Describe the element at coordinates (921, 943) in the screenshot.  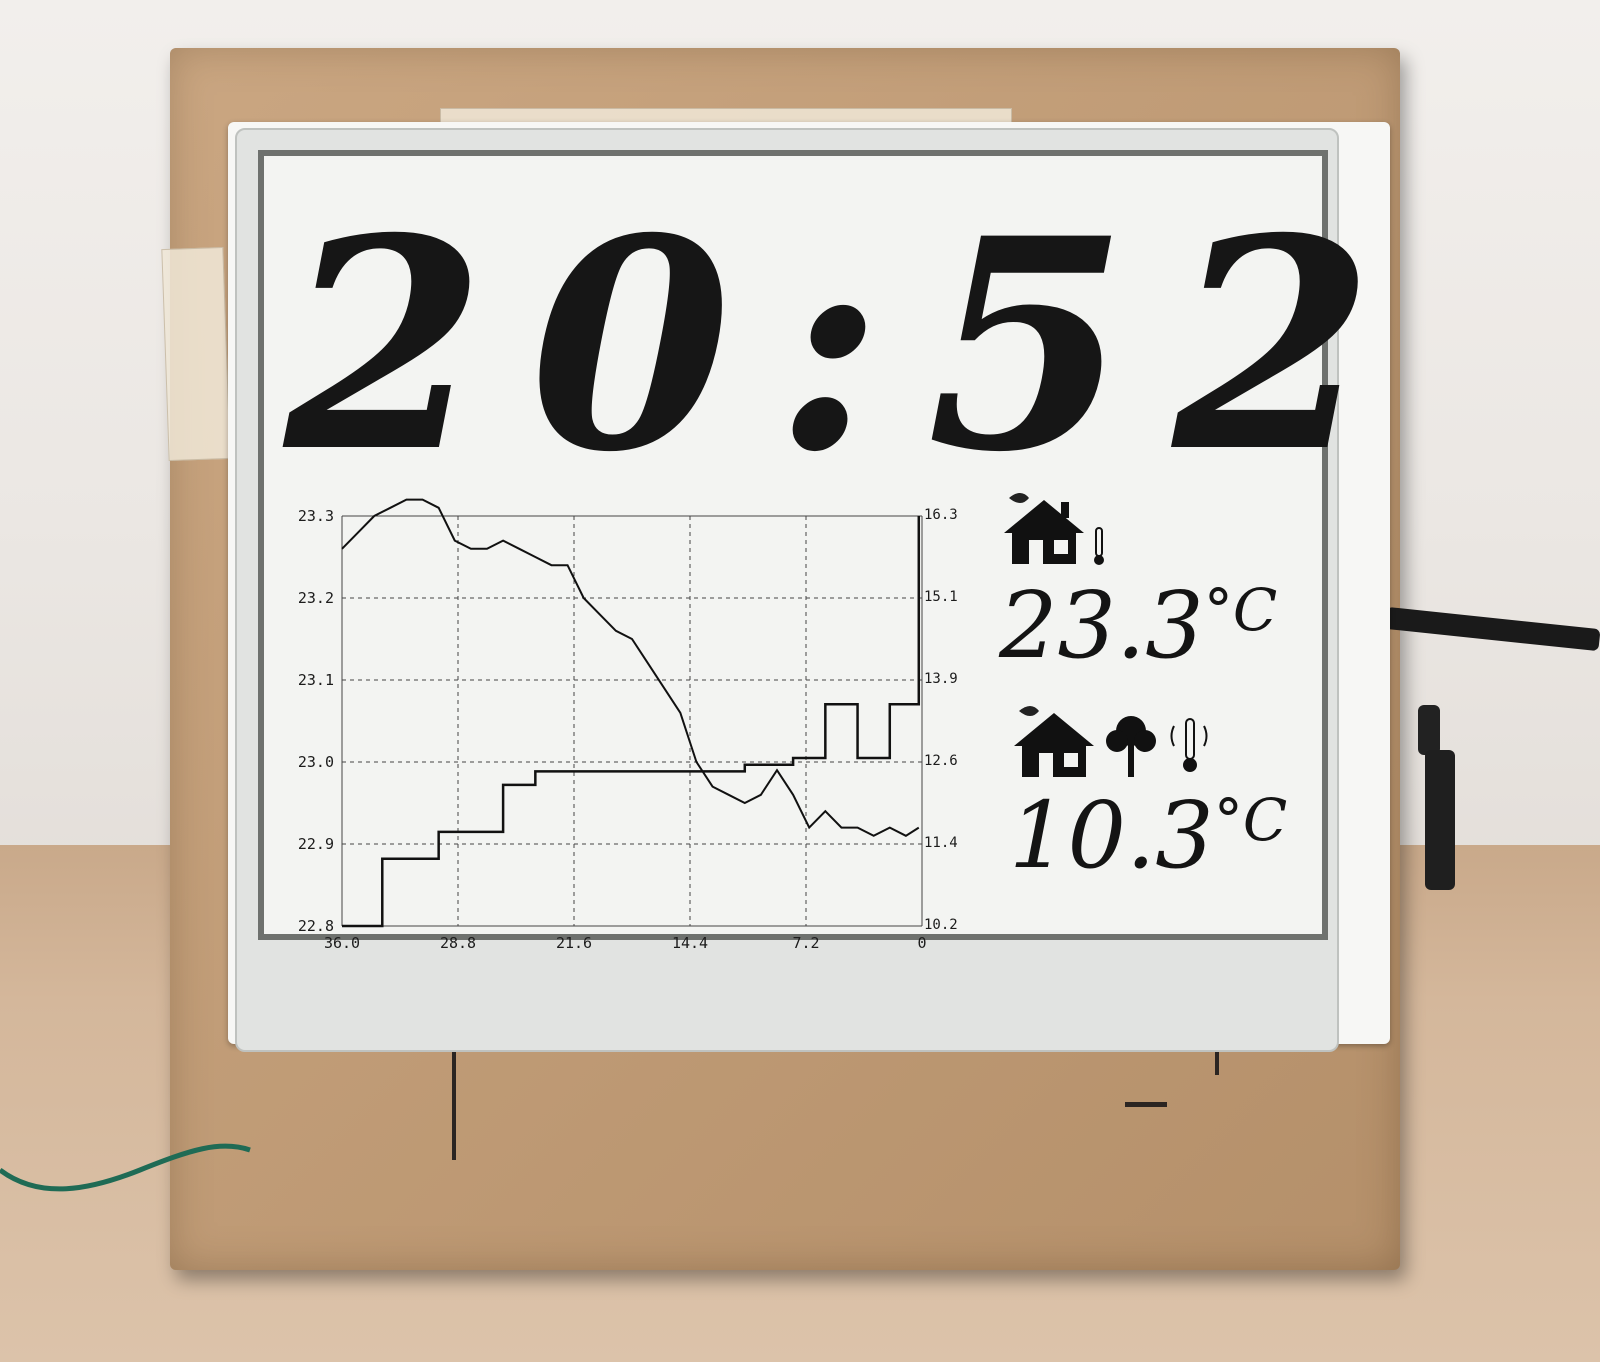
I see `x-tick-label: 0` at that location.